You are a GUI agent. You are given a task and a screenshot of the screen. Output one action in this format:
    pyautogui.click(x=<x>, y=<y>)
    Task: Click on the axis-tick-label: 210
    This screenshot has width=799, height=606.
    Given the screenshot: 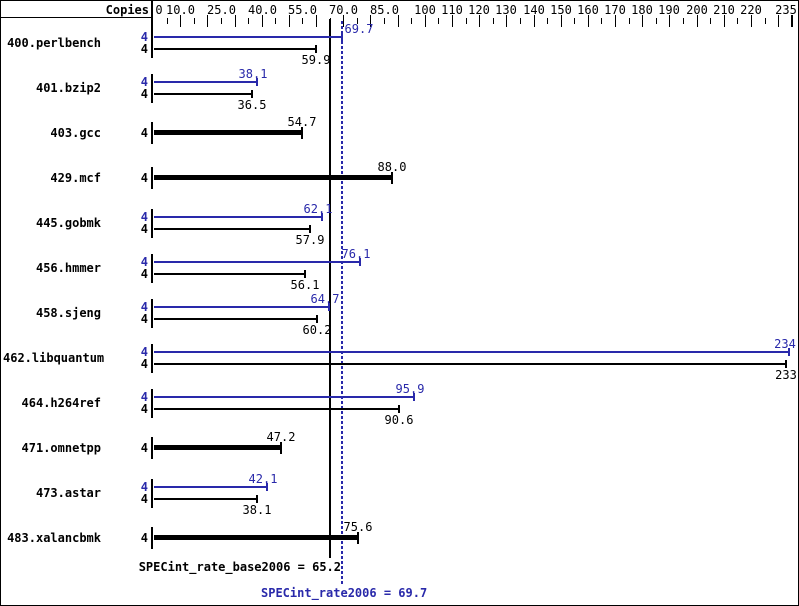 What is the action you would take?
    pyautogui.click(x=724, y=10)
    